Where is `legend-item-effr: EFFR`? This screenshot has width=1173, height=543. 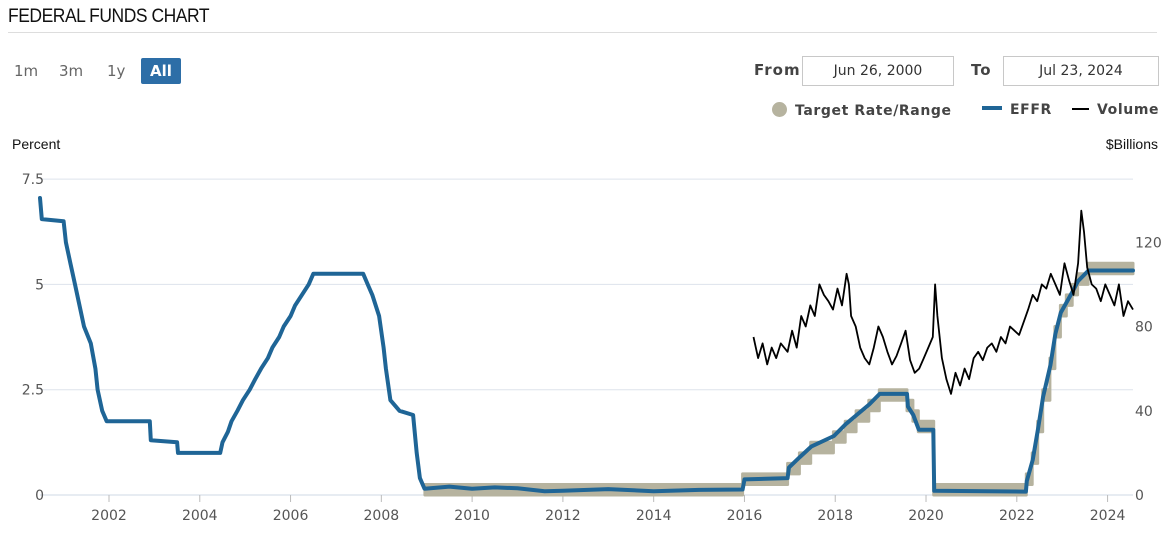 legend-item-effr: EFFR is located at coordinates (1017, 110).